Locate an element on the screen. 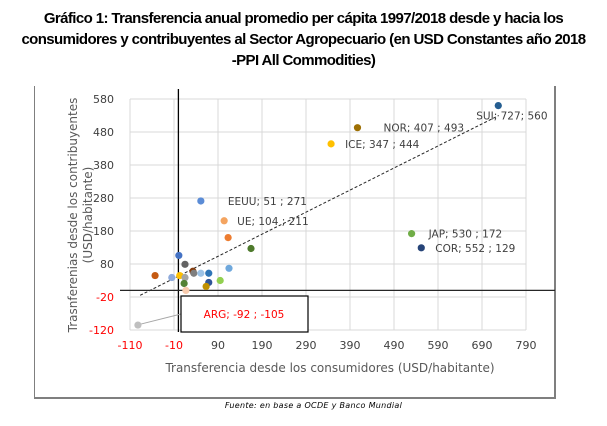 The width and height of the screenshot is (607, 426). x-tick-label: 90 is located at coordinates (218, 345).